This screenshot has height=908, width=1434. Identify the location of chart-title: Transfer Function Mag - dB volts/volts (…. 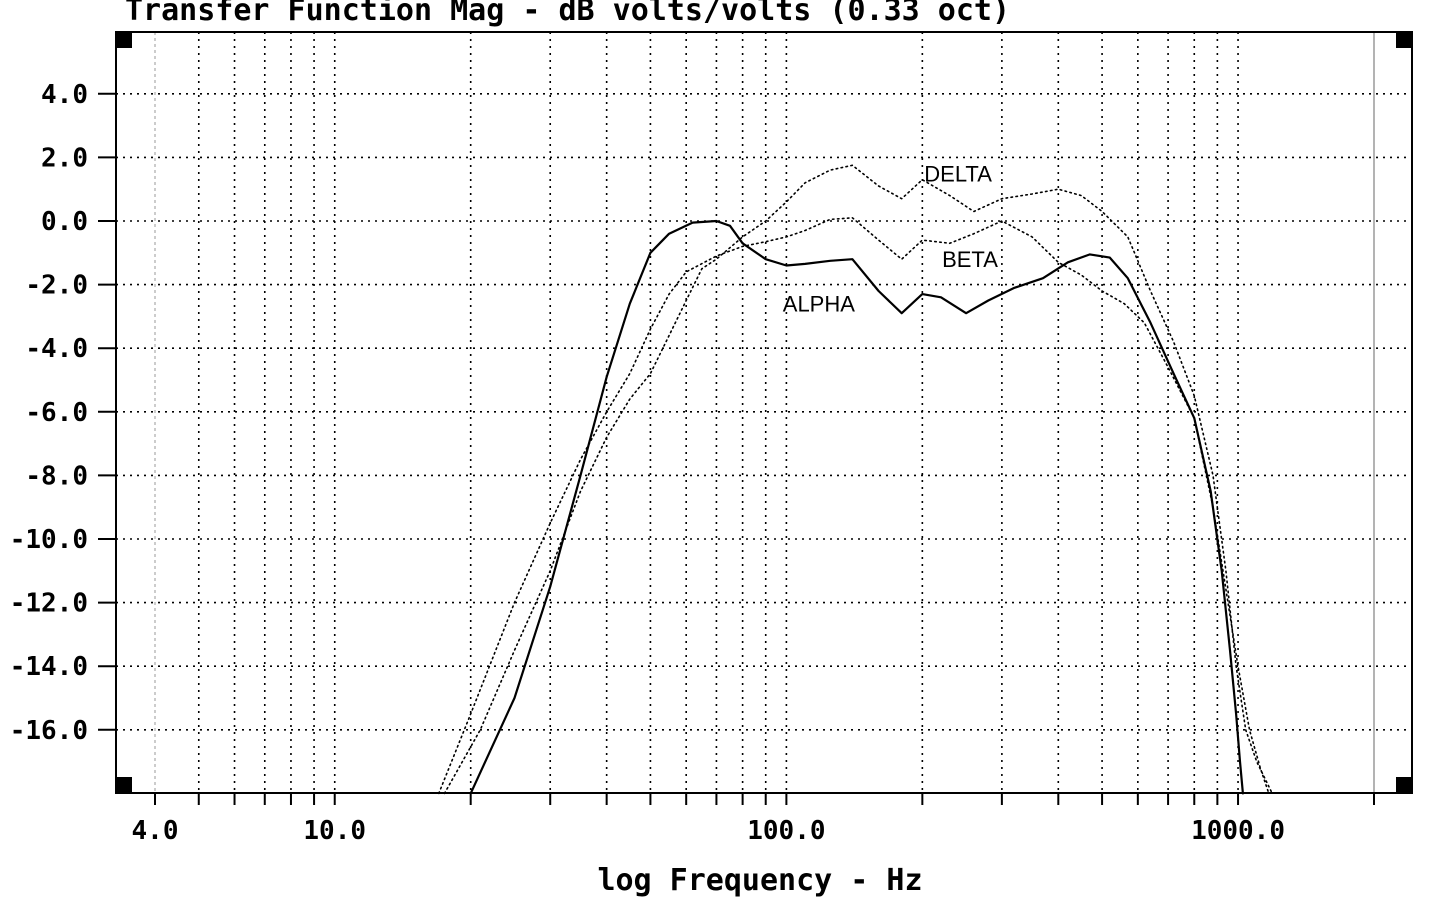
(567, 14).